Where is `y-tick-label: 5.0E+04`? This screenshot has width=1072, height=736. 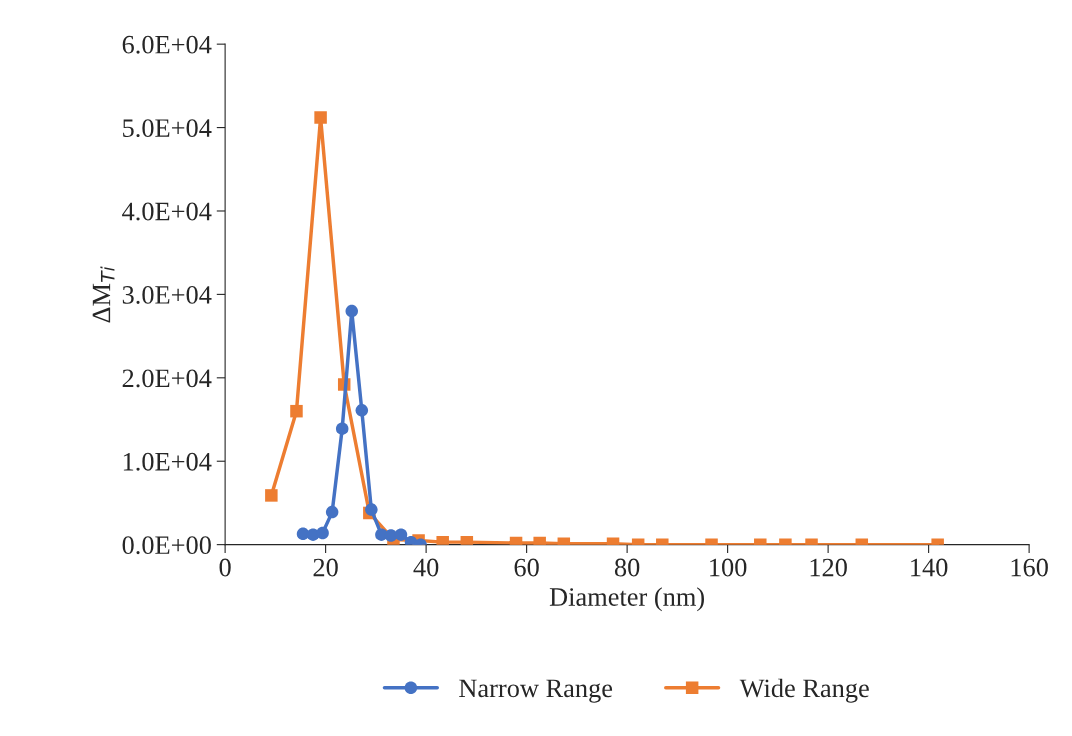
y-tick-label: 5.0E+04 is located at coordinates (167, 128).